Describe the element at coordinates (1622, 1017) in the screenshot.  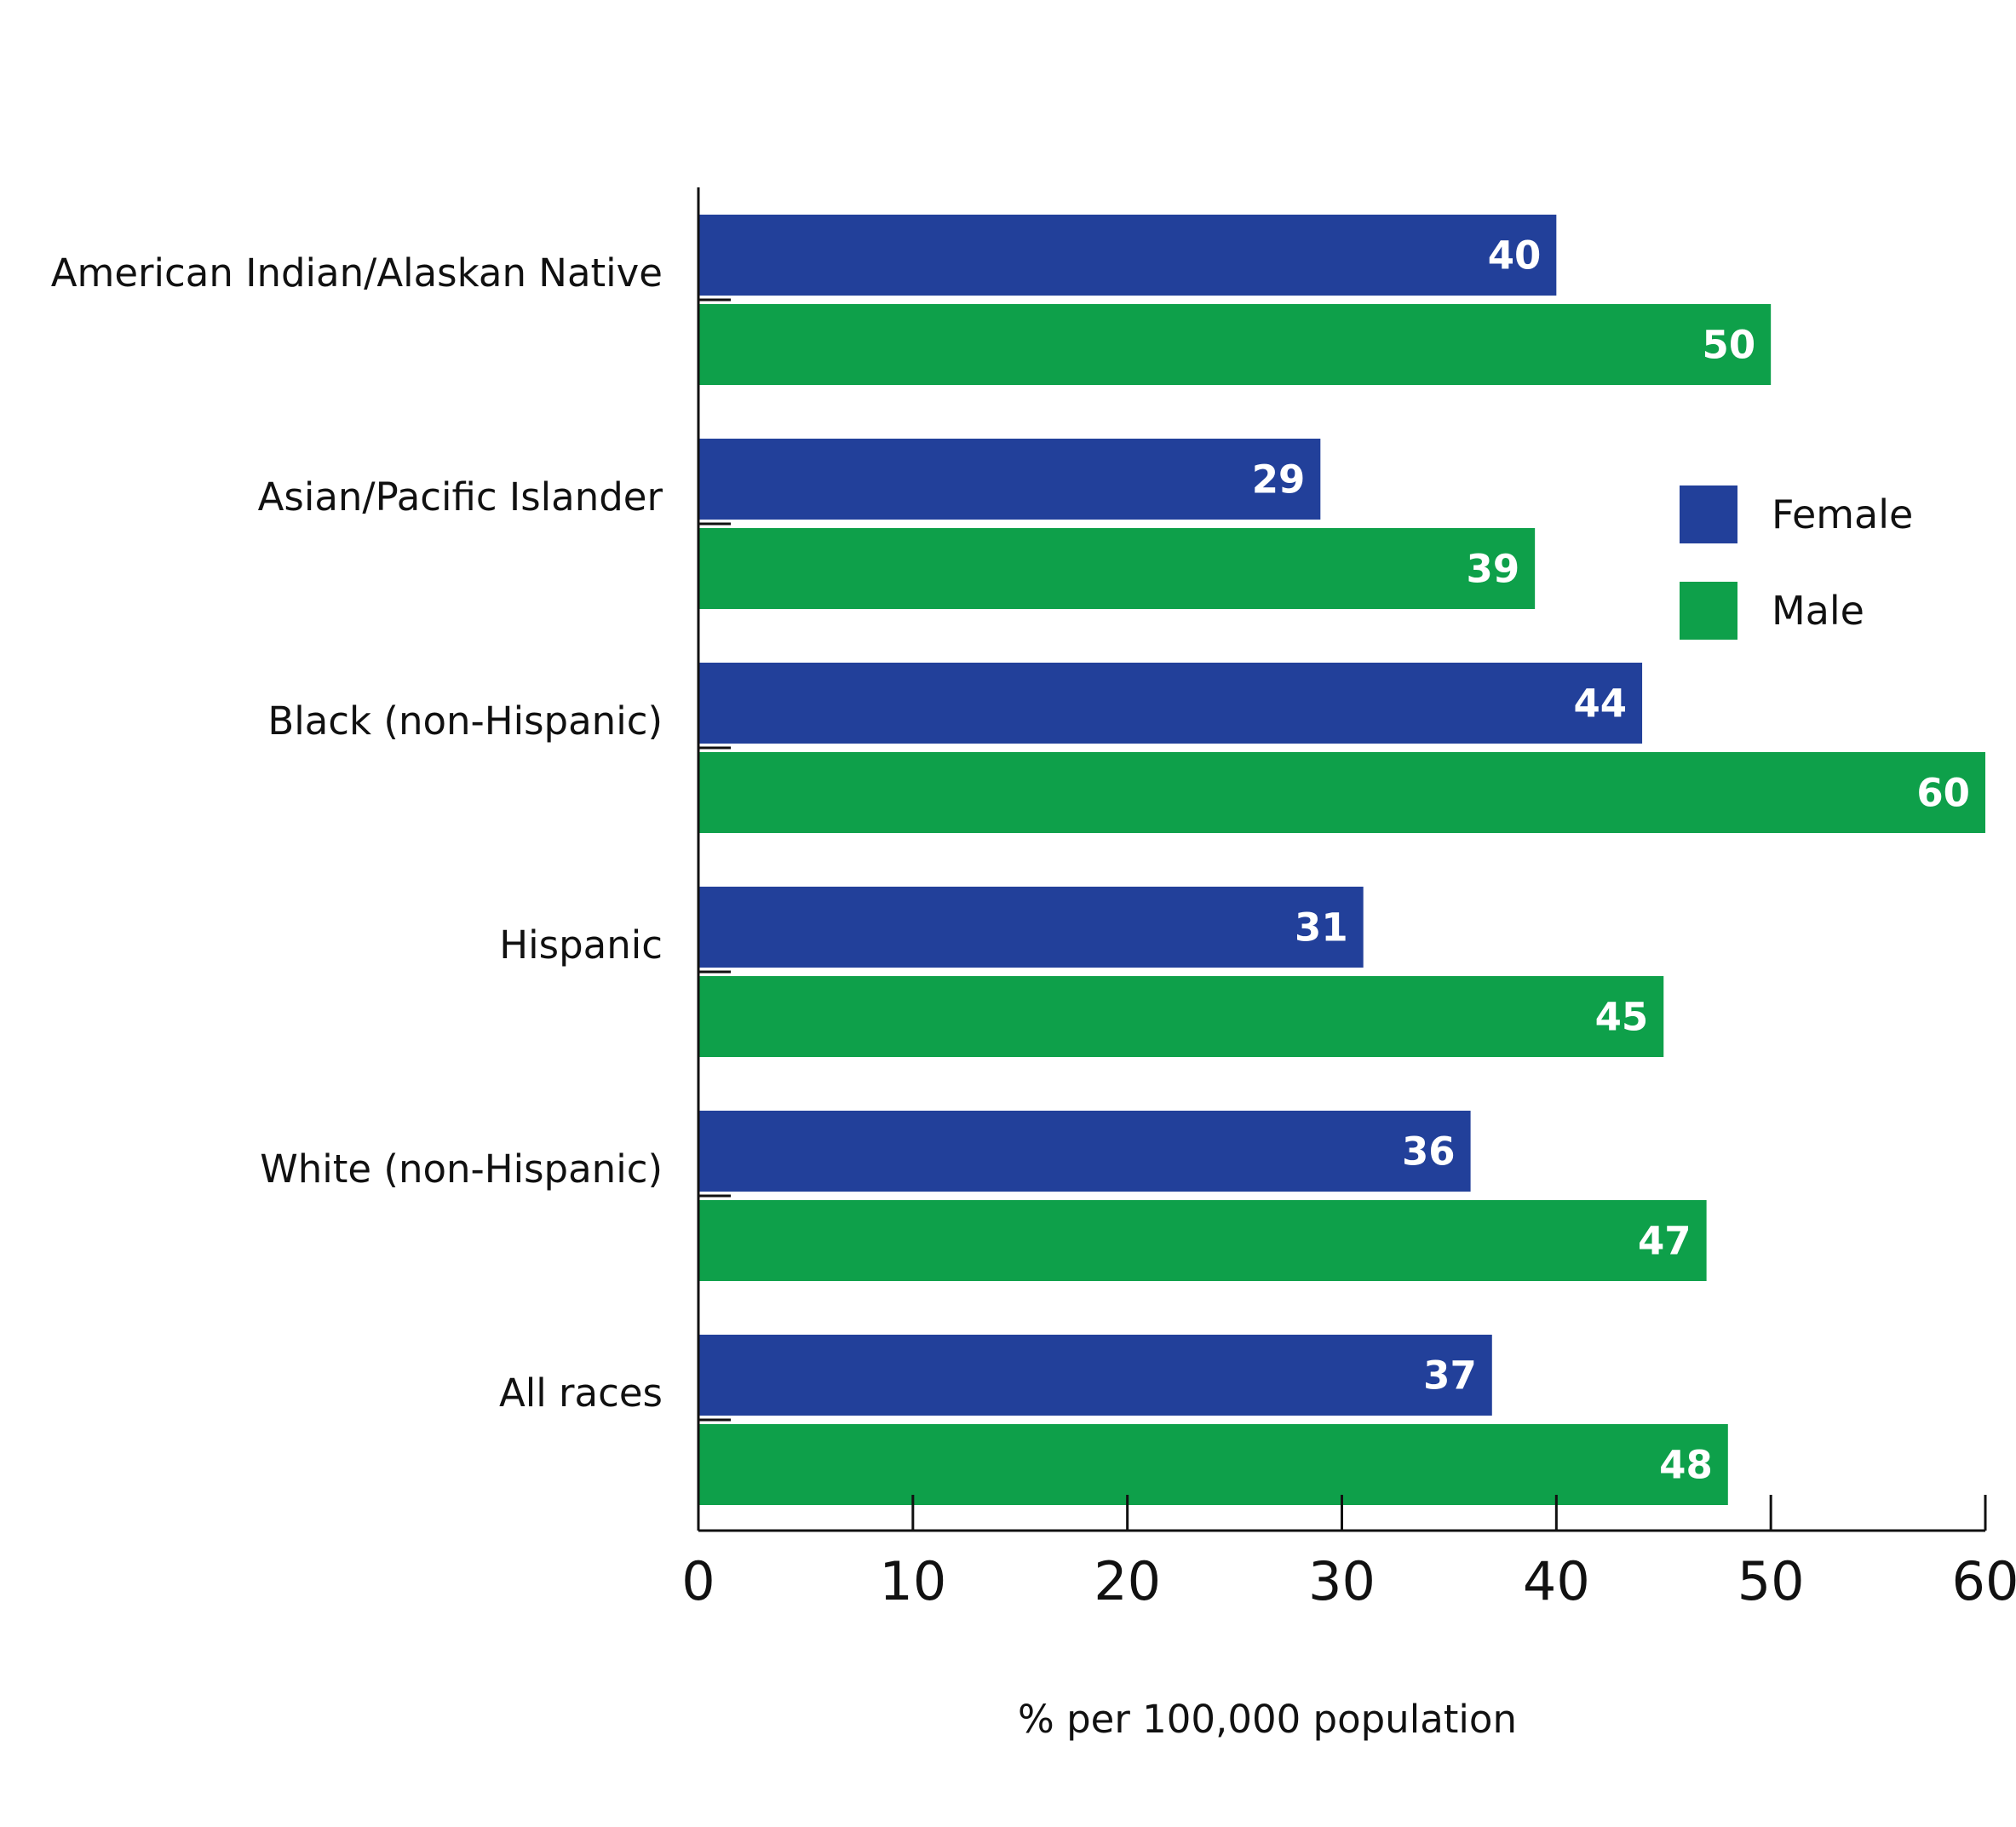
I see `bar-value-label: 45` at that location.